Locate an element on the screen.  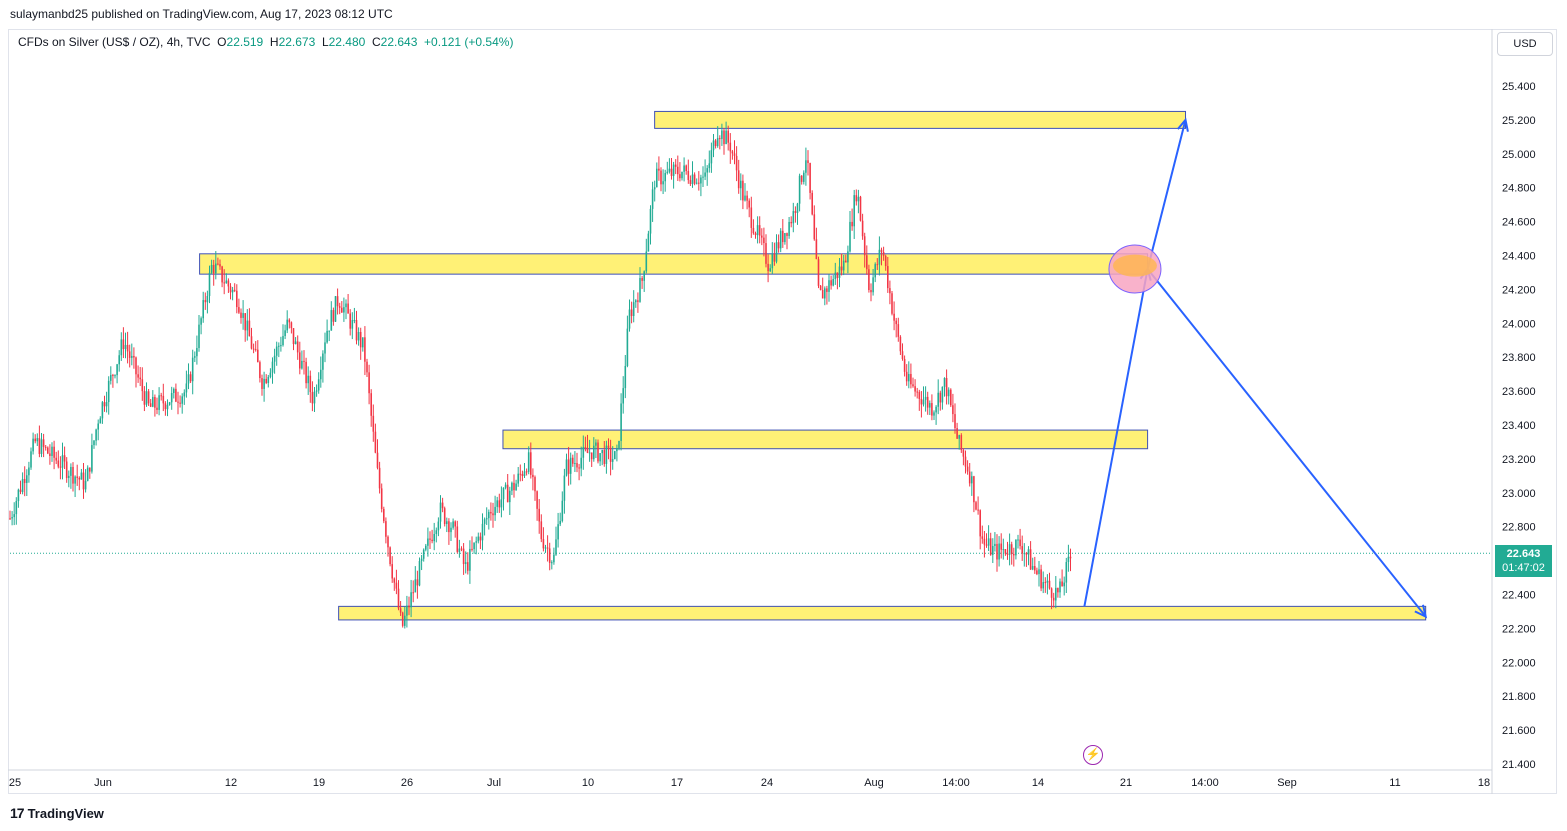
flash-event-icon: ⚡ is located at coordinates (1093, 755).